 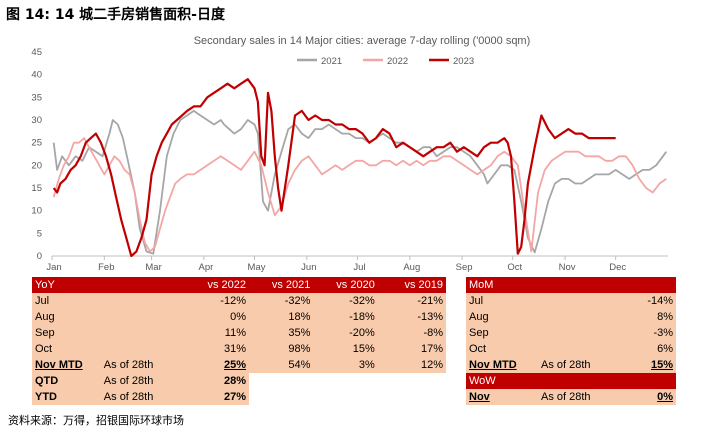 What do you see at coordinates (464, 267) in the screenshot?
I see `x-tick-label: Sep` at bounding box center [464, 267].